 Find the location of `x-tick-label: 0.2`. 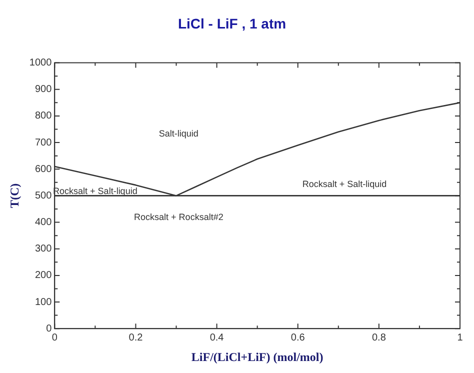

x-tick-label: 0.2 is located at coordinates (136, 338).